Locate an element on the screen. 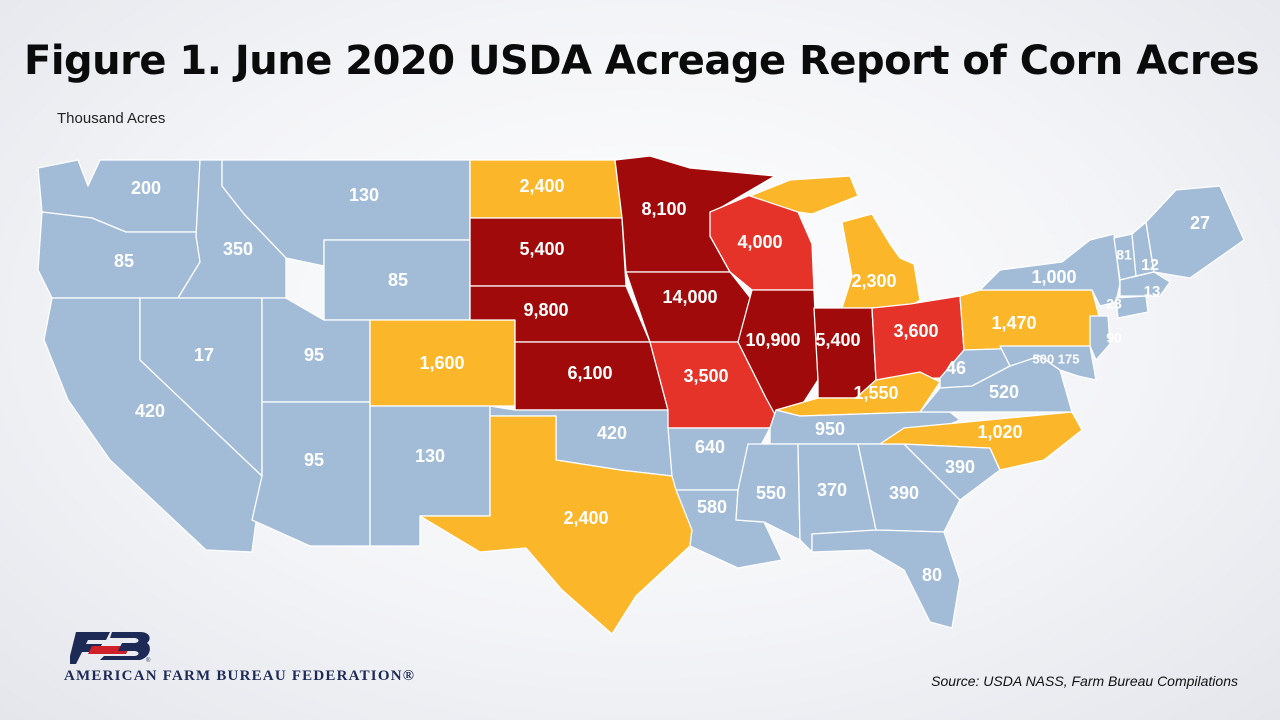  value-NV: 17 is located at coordinates (204, 355).